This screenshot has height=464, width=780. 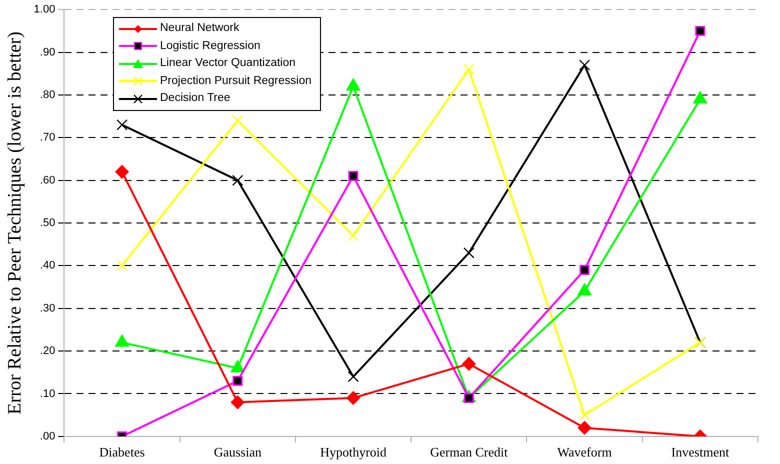 I want to click on x-tick-label: Hypothyroid, so click(x=354, y=452).